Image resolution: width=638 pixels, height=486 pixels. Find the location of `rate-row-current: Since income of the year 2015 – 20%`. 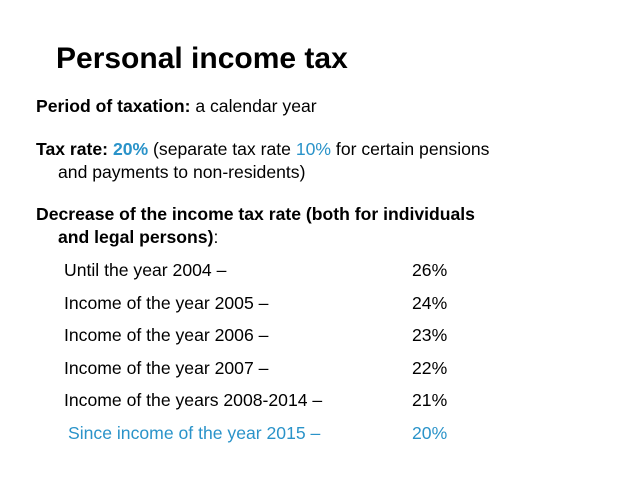

rate-row-current: Since income of the year 2015 – 20% is located at coordinates (268, 439).